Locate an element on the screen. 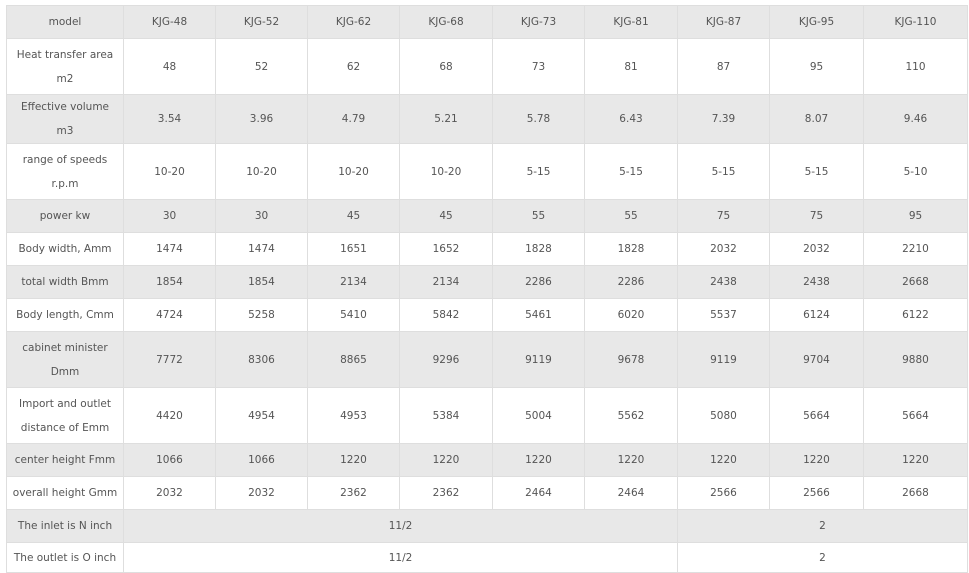 The height and width of the screenshot is (573, 969). cell-value: 55 is located at coordinates (538, 216).